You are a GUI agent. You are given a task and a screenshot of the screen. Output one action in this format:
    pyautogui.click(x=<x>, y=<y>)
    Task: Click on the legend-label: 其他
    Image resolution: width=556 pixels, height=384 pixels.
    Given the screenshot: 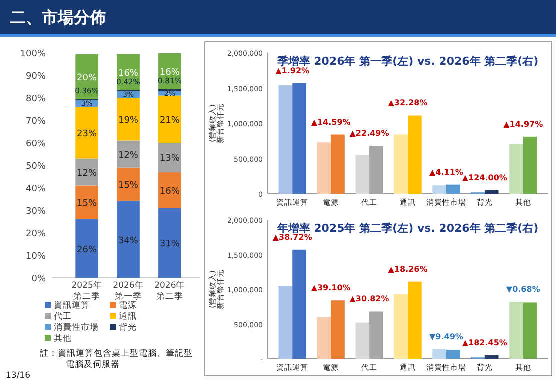 What is the action you would take?
    pyautogui.click(x=63, y=338)
    